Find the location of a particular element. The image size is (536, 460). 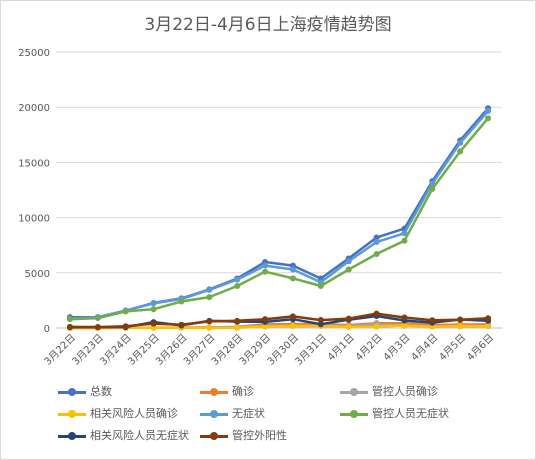

x-tick-label: 4月6日 is located at coordinates (481, 348).